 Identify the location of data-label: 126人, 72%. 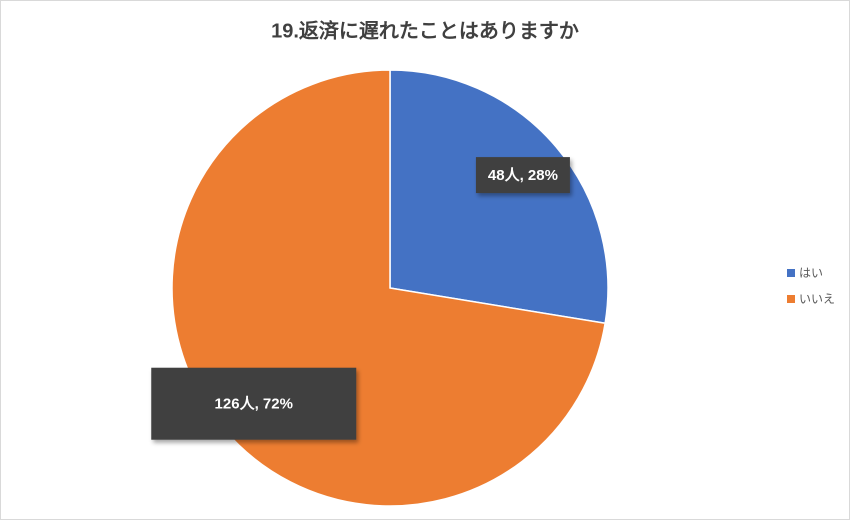
(254, 404).